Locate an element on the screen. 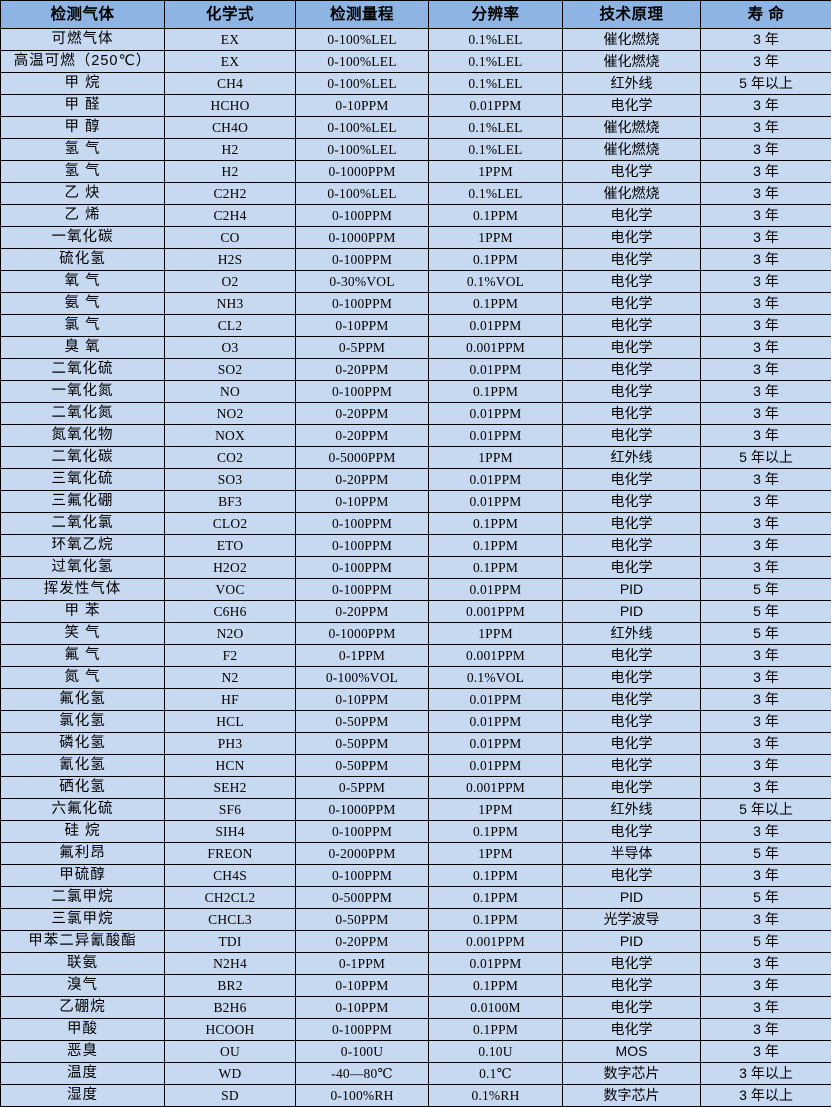 This screenshot has height=1107, width=831. cell-gas: 挥发性气体 is located at coordinates (83, 590).